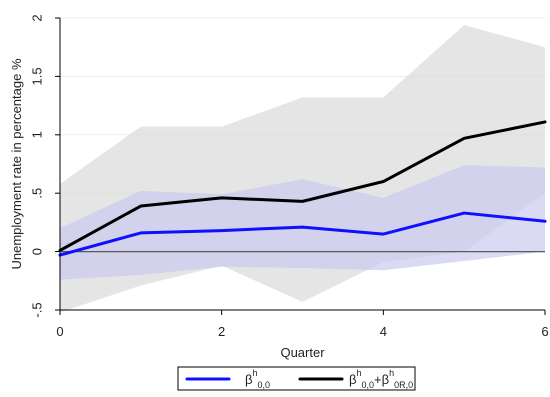  I want to click on x-tick-label-0: 0, so click(59, 331).